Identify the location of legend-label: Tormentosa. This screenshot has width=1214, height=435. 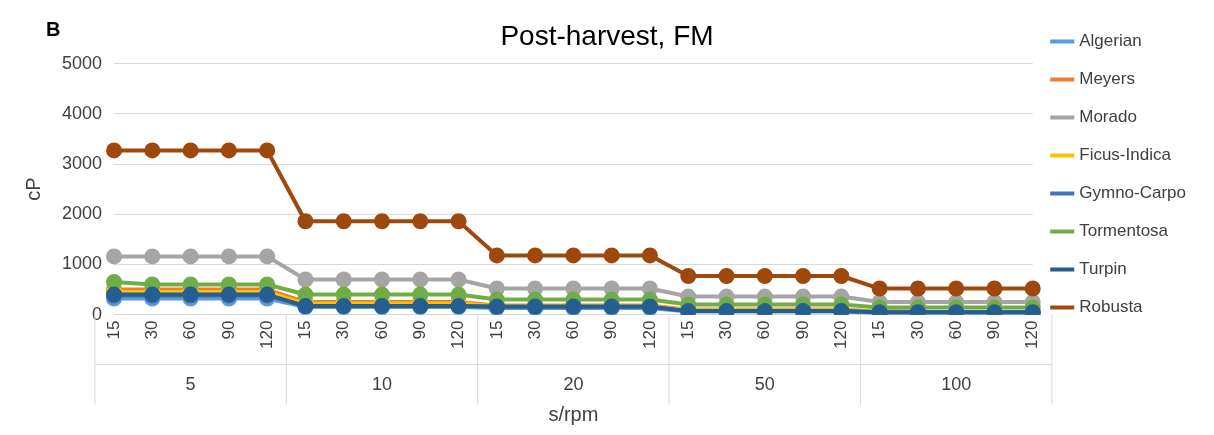
(1124, 231).